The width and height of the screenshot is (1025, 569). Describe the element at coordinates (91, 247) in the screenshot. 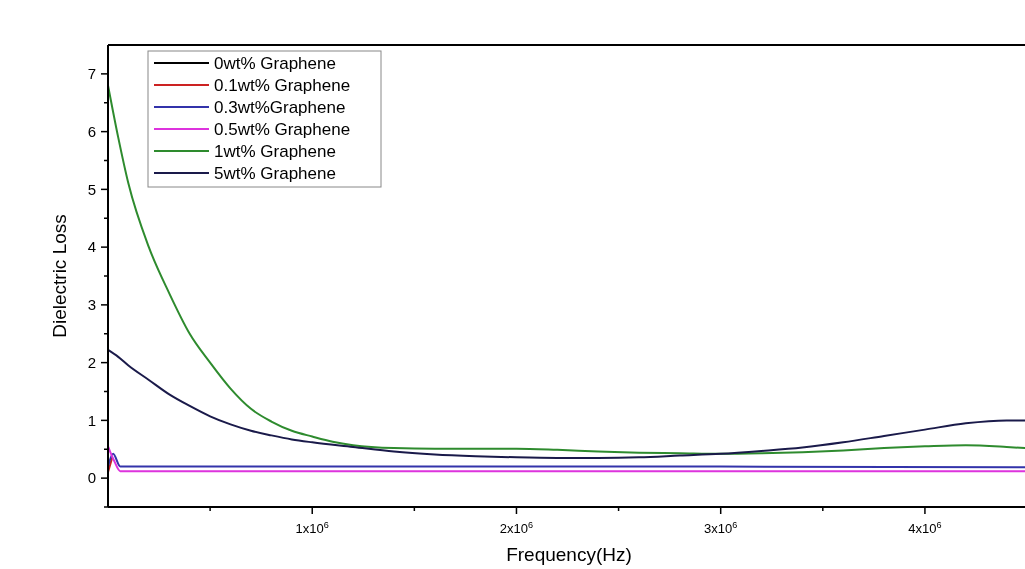

I see `y-tick-label: 4` at that location.